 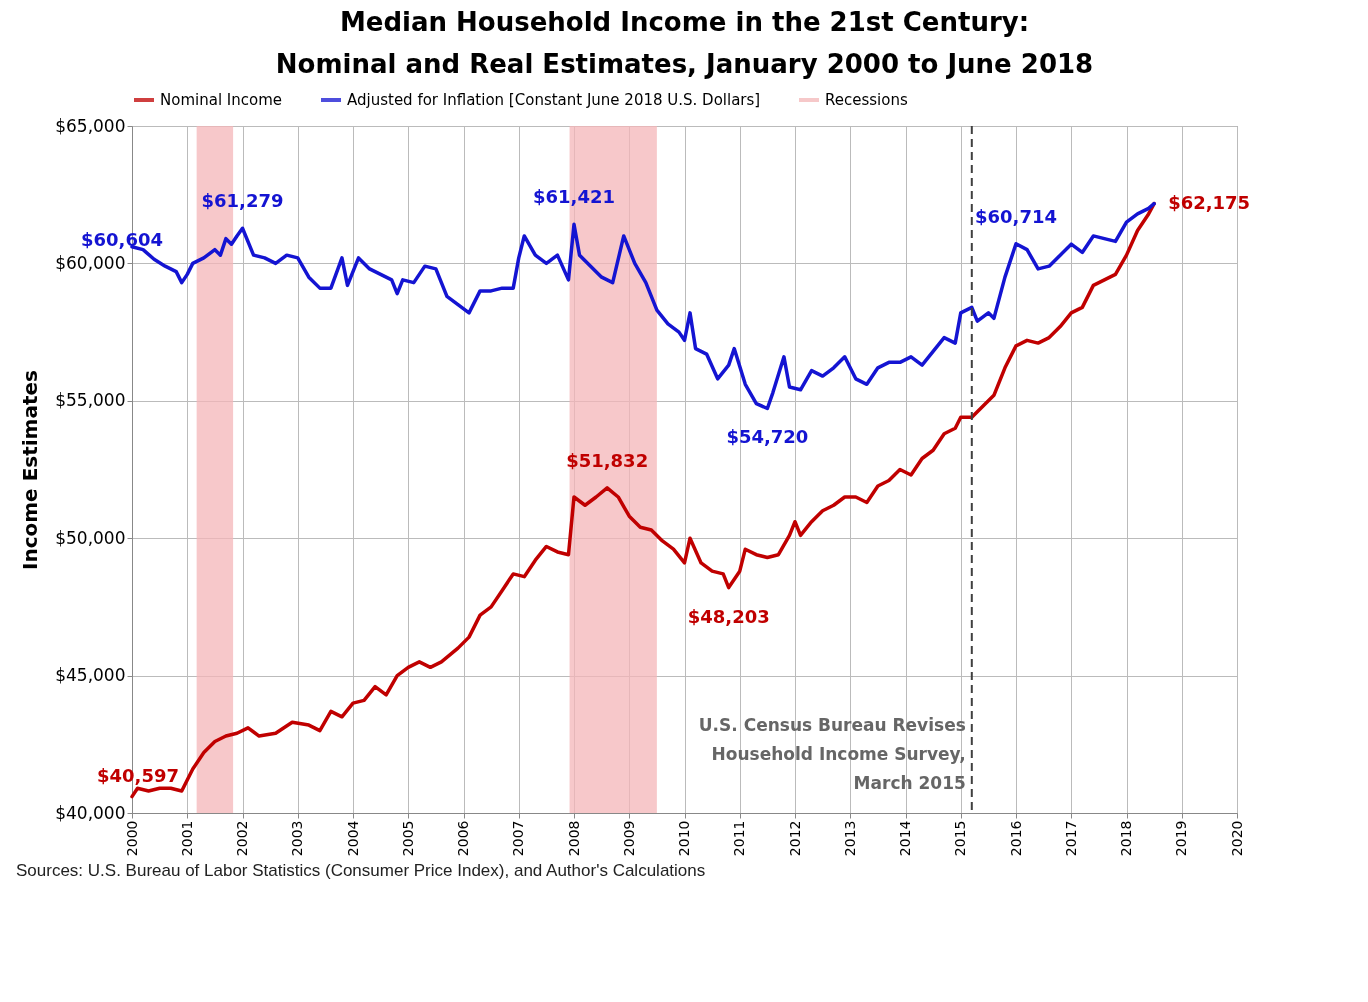 What do you see at coordinates (905, 838) in the screenshot?
I see `x-tick-label: 2014` at bounding box center [905, 838].